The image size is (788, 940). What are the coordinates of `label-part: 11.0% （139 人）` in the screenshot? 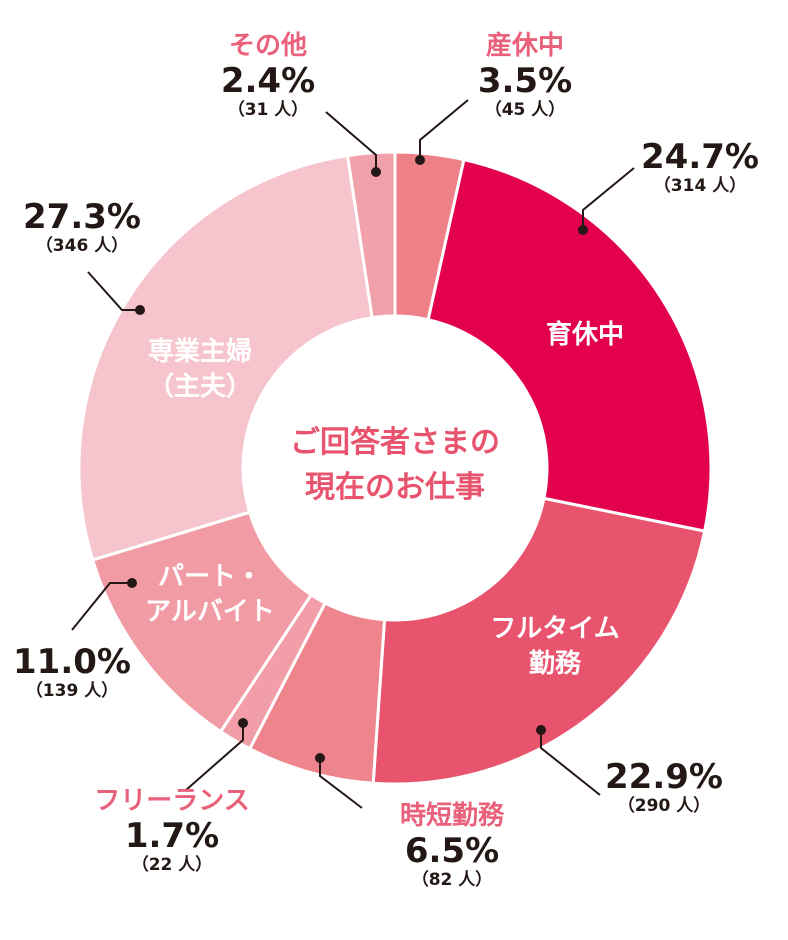 It's located at (72, 672).